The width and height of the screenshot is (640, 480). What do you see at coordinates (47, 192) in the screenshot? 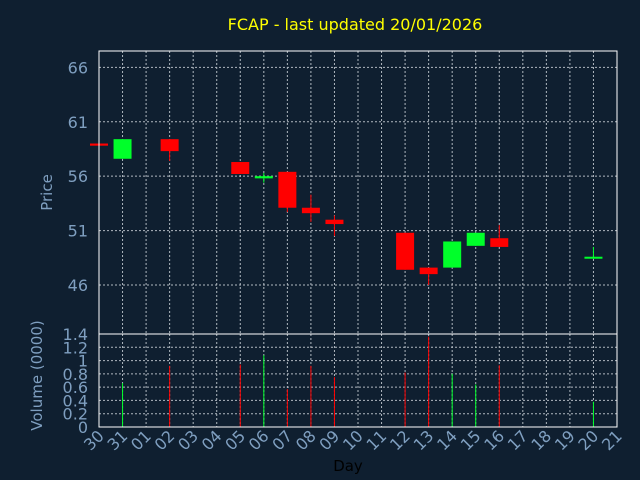
I see `price-axis-label: Price` at bounding box center [47, 192].